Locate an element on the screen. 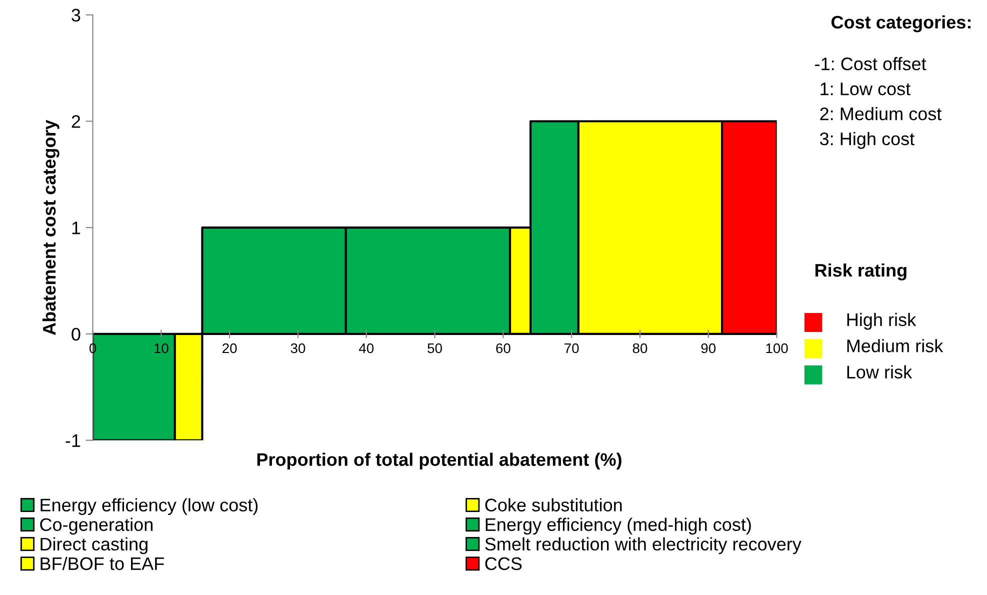 The height and width of the screenshot is (595, 987). x-tick-label: 90 is located at coordinates (708, 348).